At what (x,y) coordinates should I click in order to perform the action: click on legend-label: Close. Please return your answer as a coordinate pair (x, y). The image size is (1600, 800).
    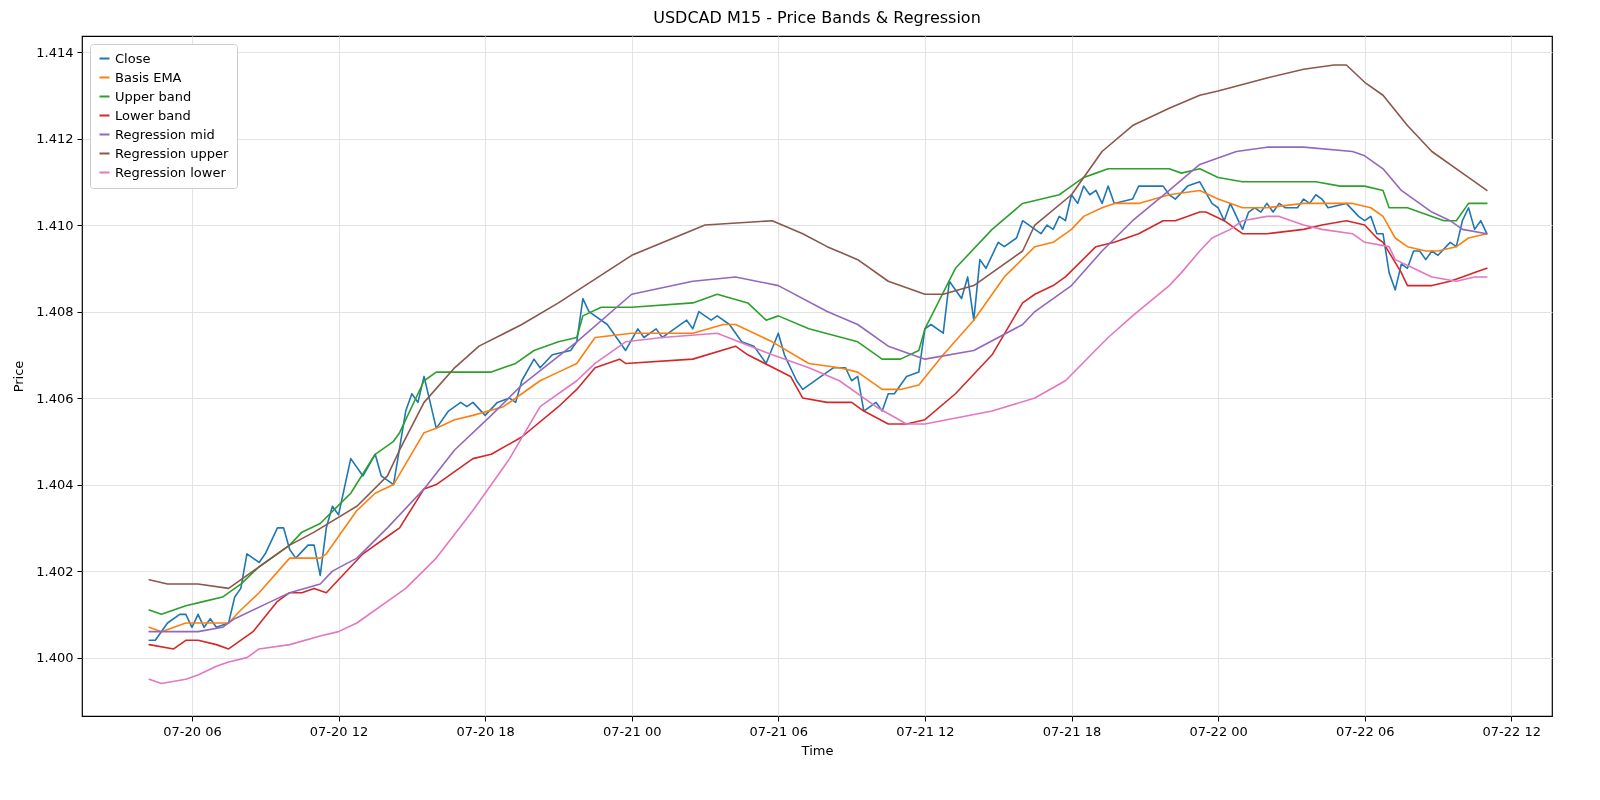
    Looking at the image, I should click on (133, 58).